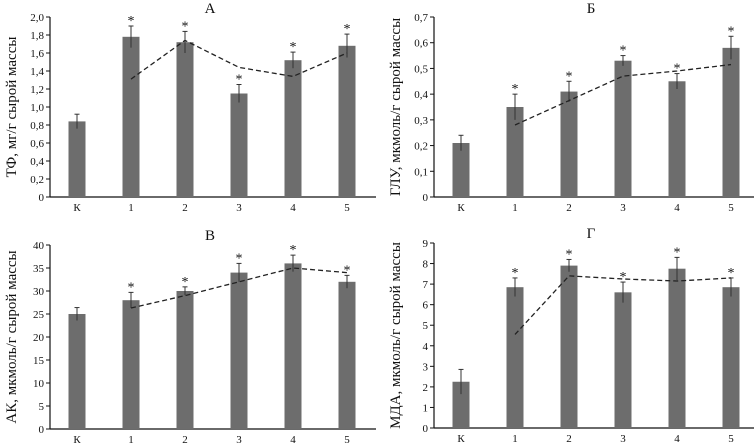 This screenshot has width=756, height=448. Describe the element at coordinates (39, 292) in the screenshot. I see `y-tick-label: 30` at that location.